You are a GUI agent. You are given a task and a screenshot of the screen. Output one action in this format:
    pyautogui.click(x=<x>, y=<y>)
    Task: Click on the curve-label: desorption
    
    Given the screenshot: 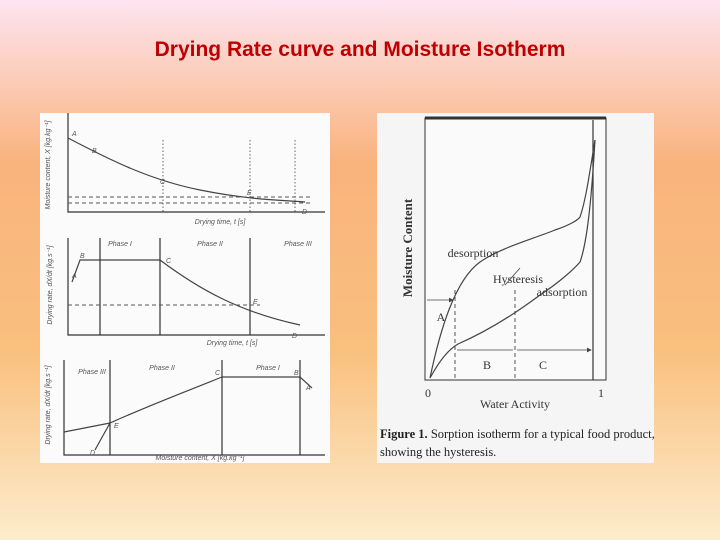 What is the action you would take?
    pyautogui.click(x=473, y=253)
    